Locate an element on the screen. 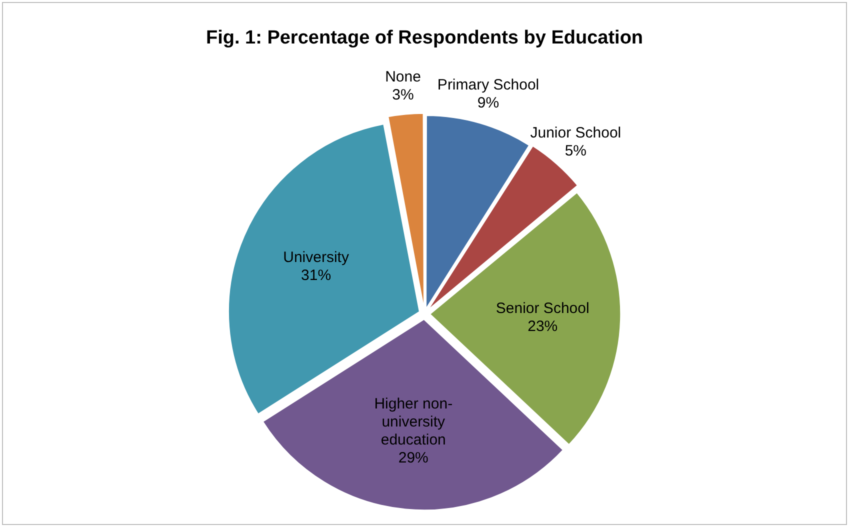 Image resolution: width=849 pixels, height=527 pixels. data-label: 3% is located at coordinates (403, 95).